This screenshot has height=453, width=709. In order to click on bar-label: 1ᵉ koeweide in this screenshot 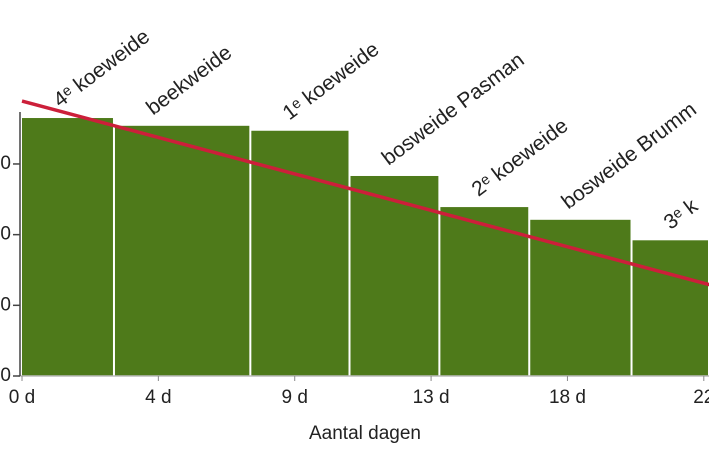, I will do `click(331, 81)`.